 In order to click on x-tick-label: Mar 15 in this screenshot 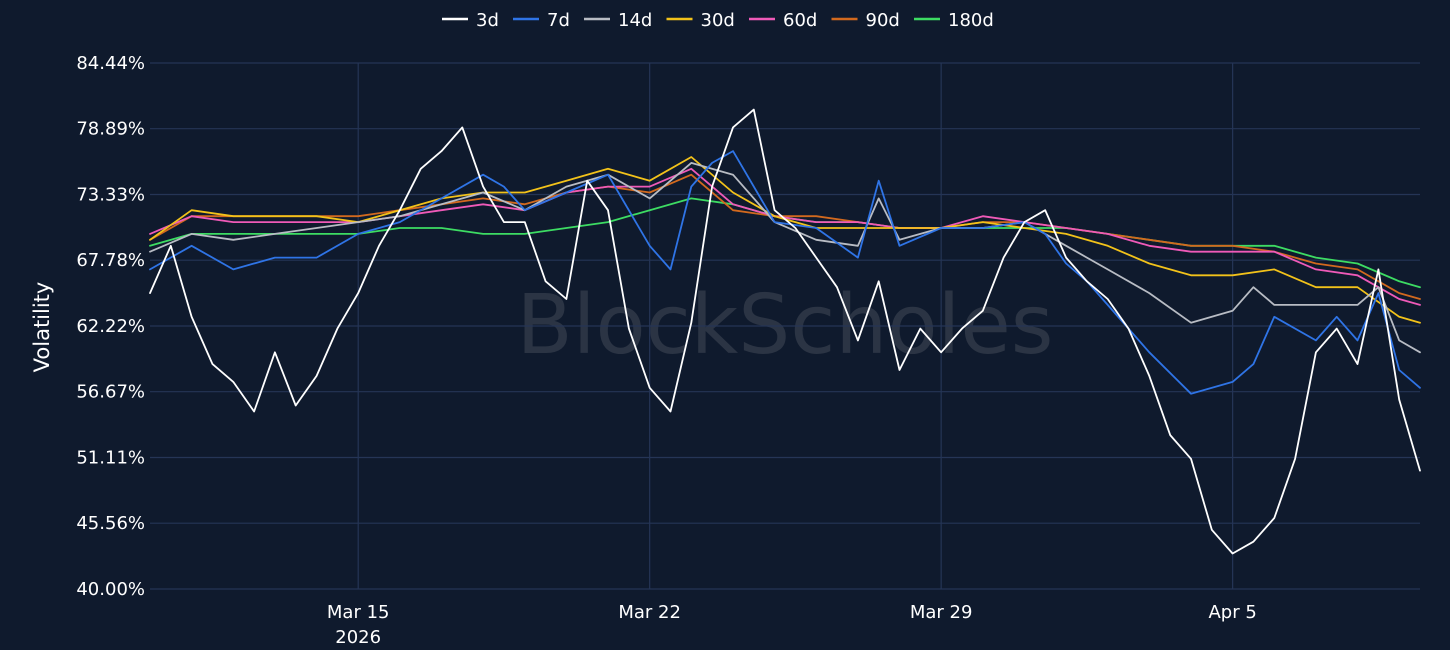, I will do `click(358, 612)`.